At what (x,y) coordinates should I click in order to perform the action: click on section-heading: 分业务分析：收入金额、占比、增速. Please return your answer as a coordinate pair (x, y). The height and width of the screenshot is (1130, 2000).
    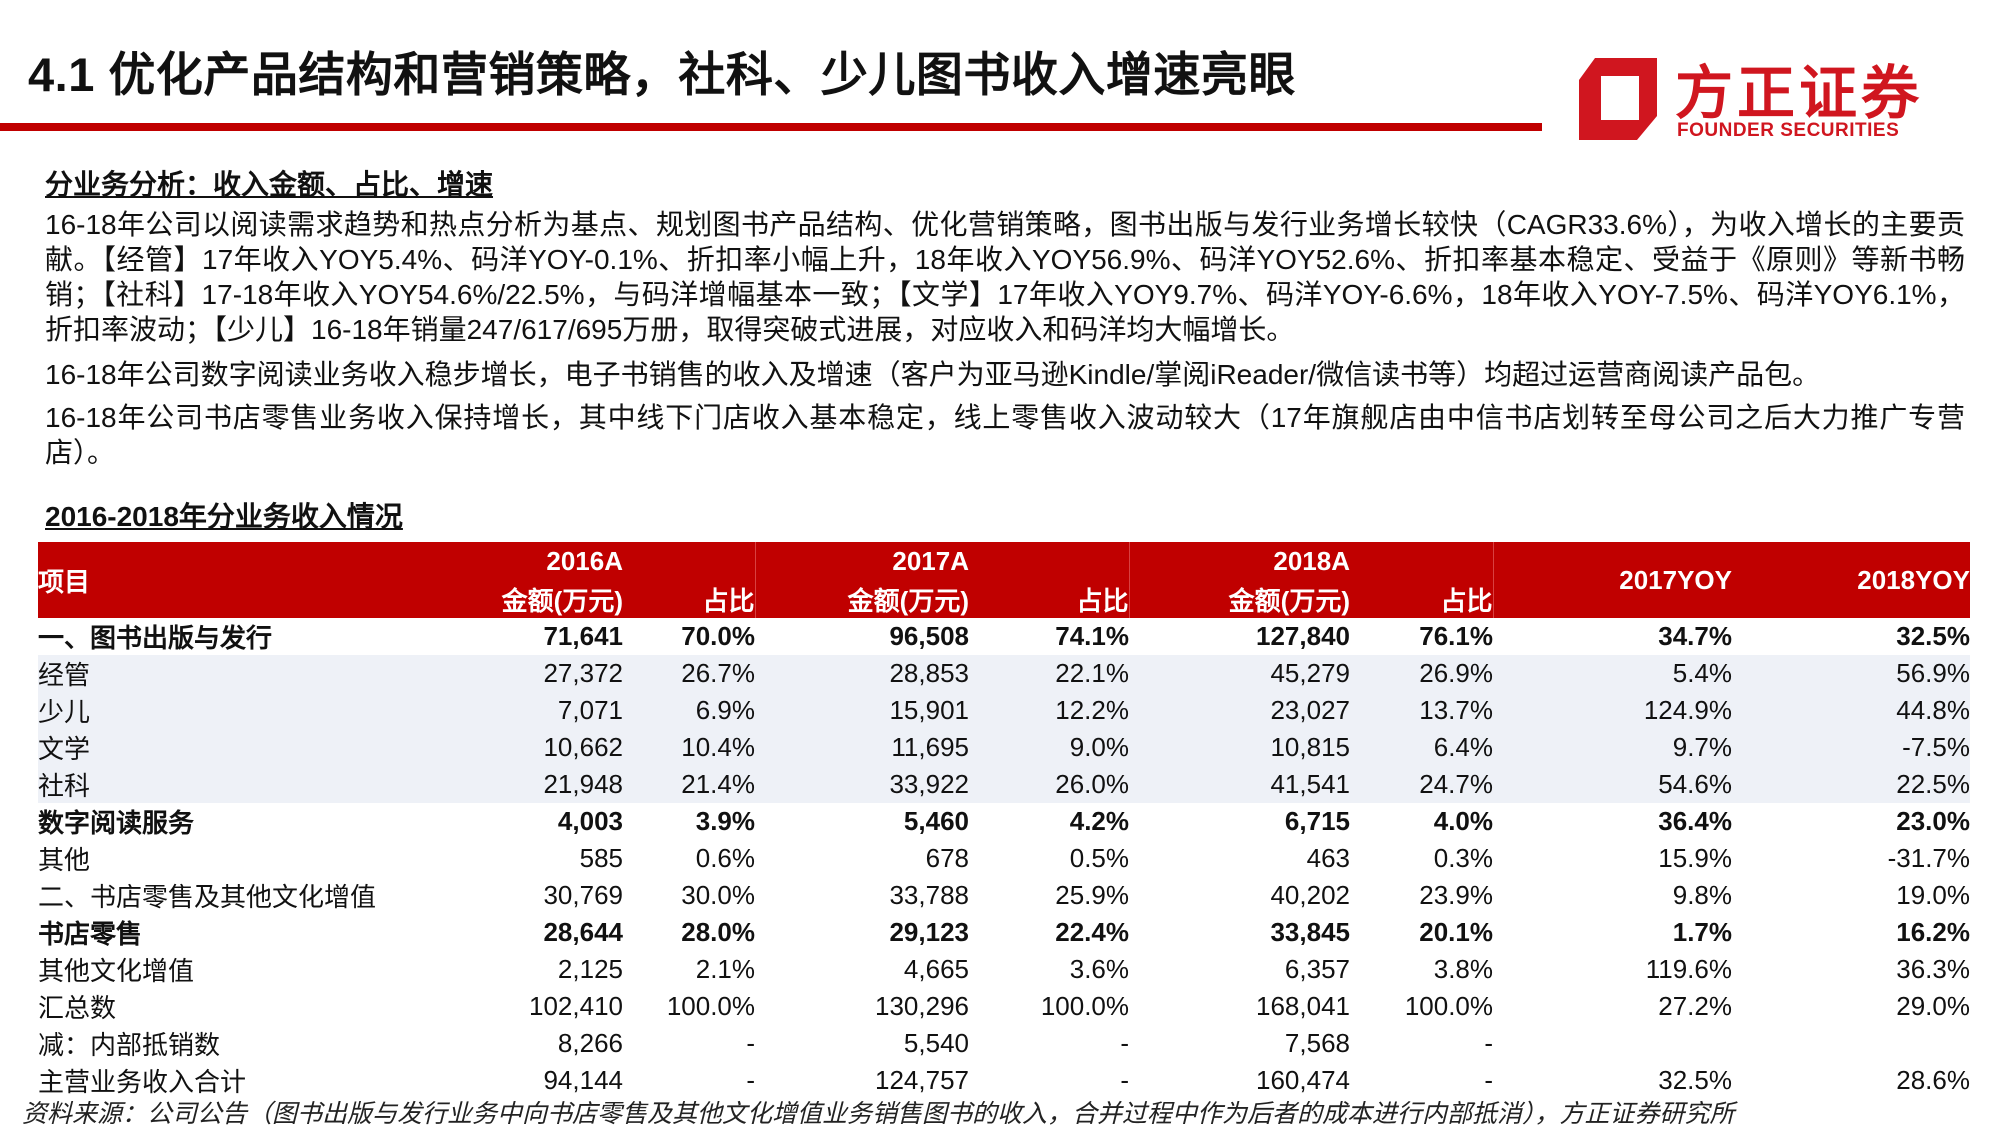
    Looking at the image, I should click on (269, 184).